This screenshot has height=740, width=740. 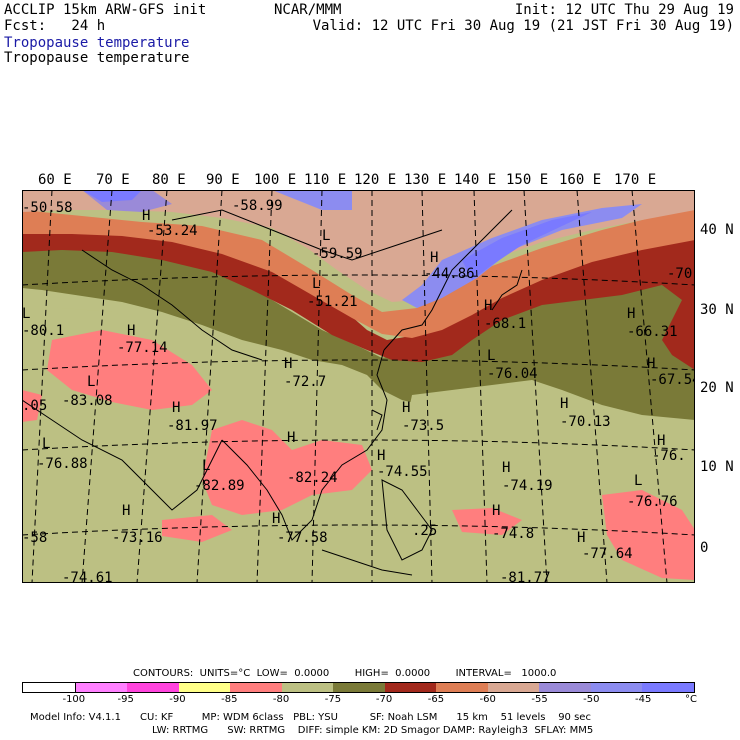 What do you see at coordinates (402, 472) in the screenshot?
I see `value-label: -74.55` at bounding box center [402, 472].